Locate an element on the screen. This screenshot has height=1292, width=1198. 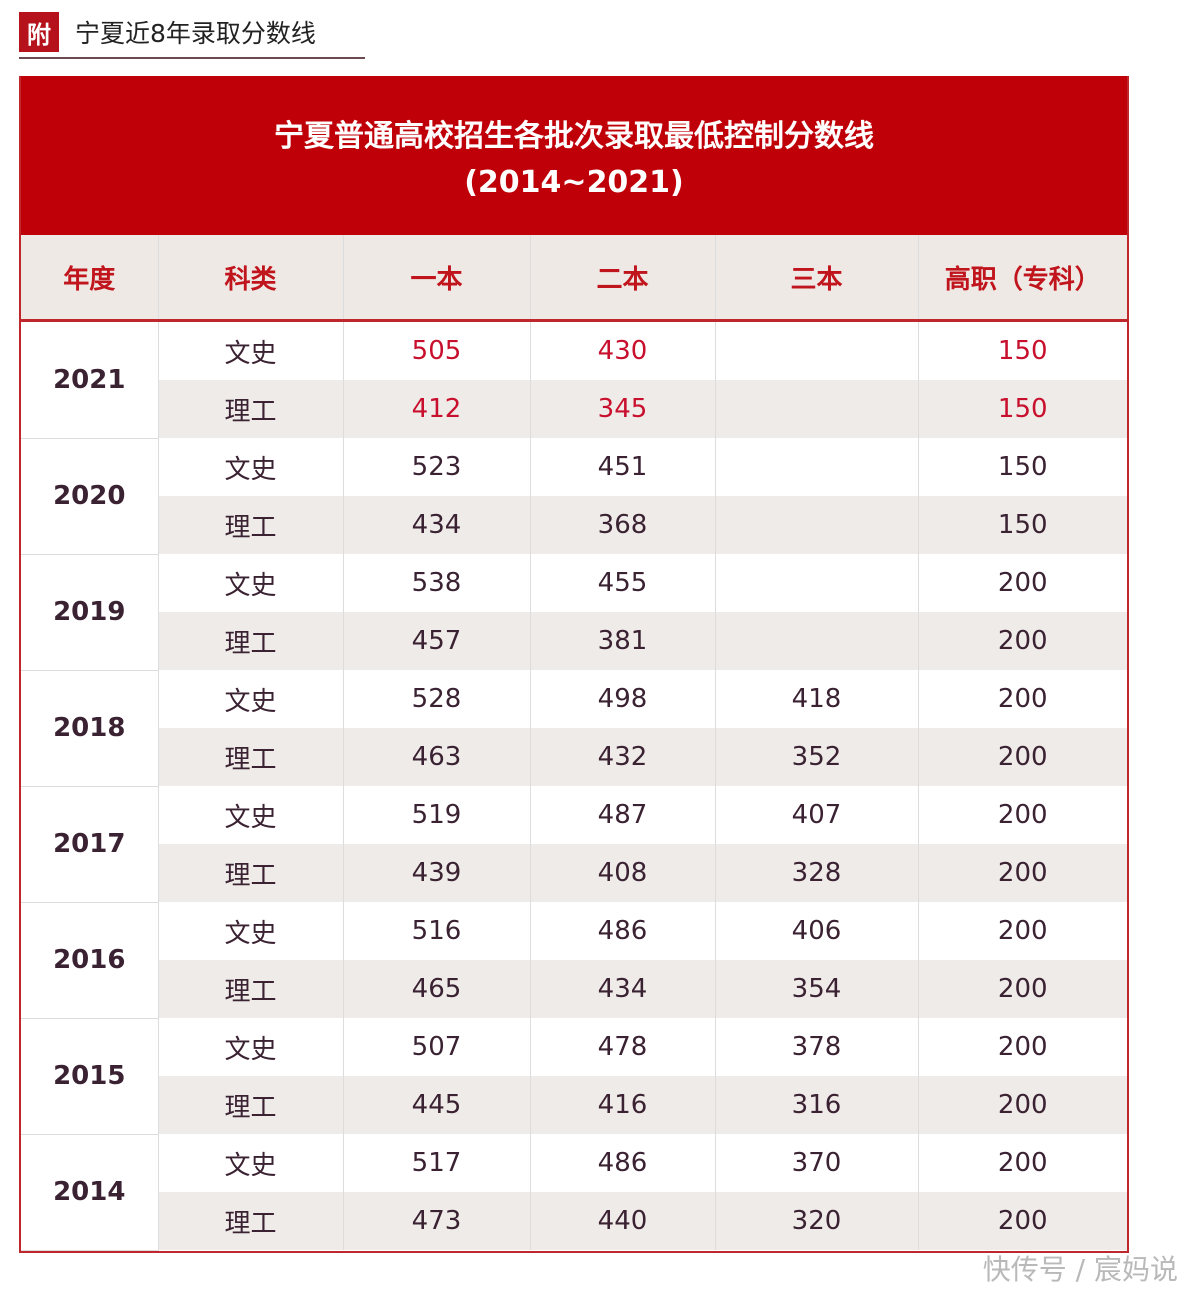
table-row: 理工 473 440 320 200 is located at coordinates (574, 1221).